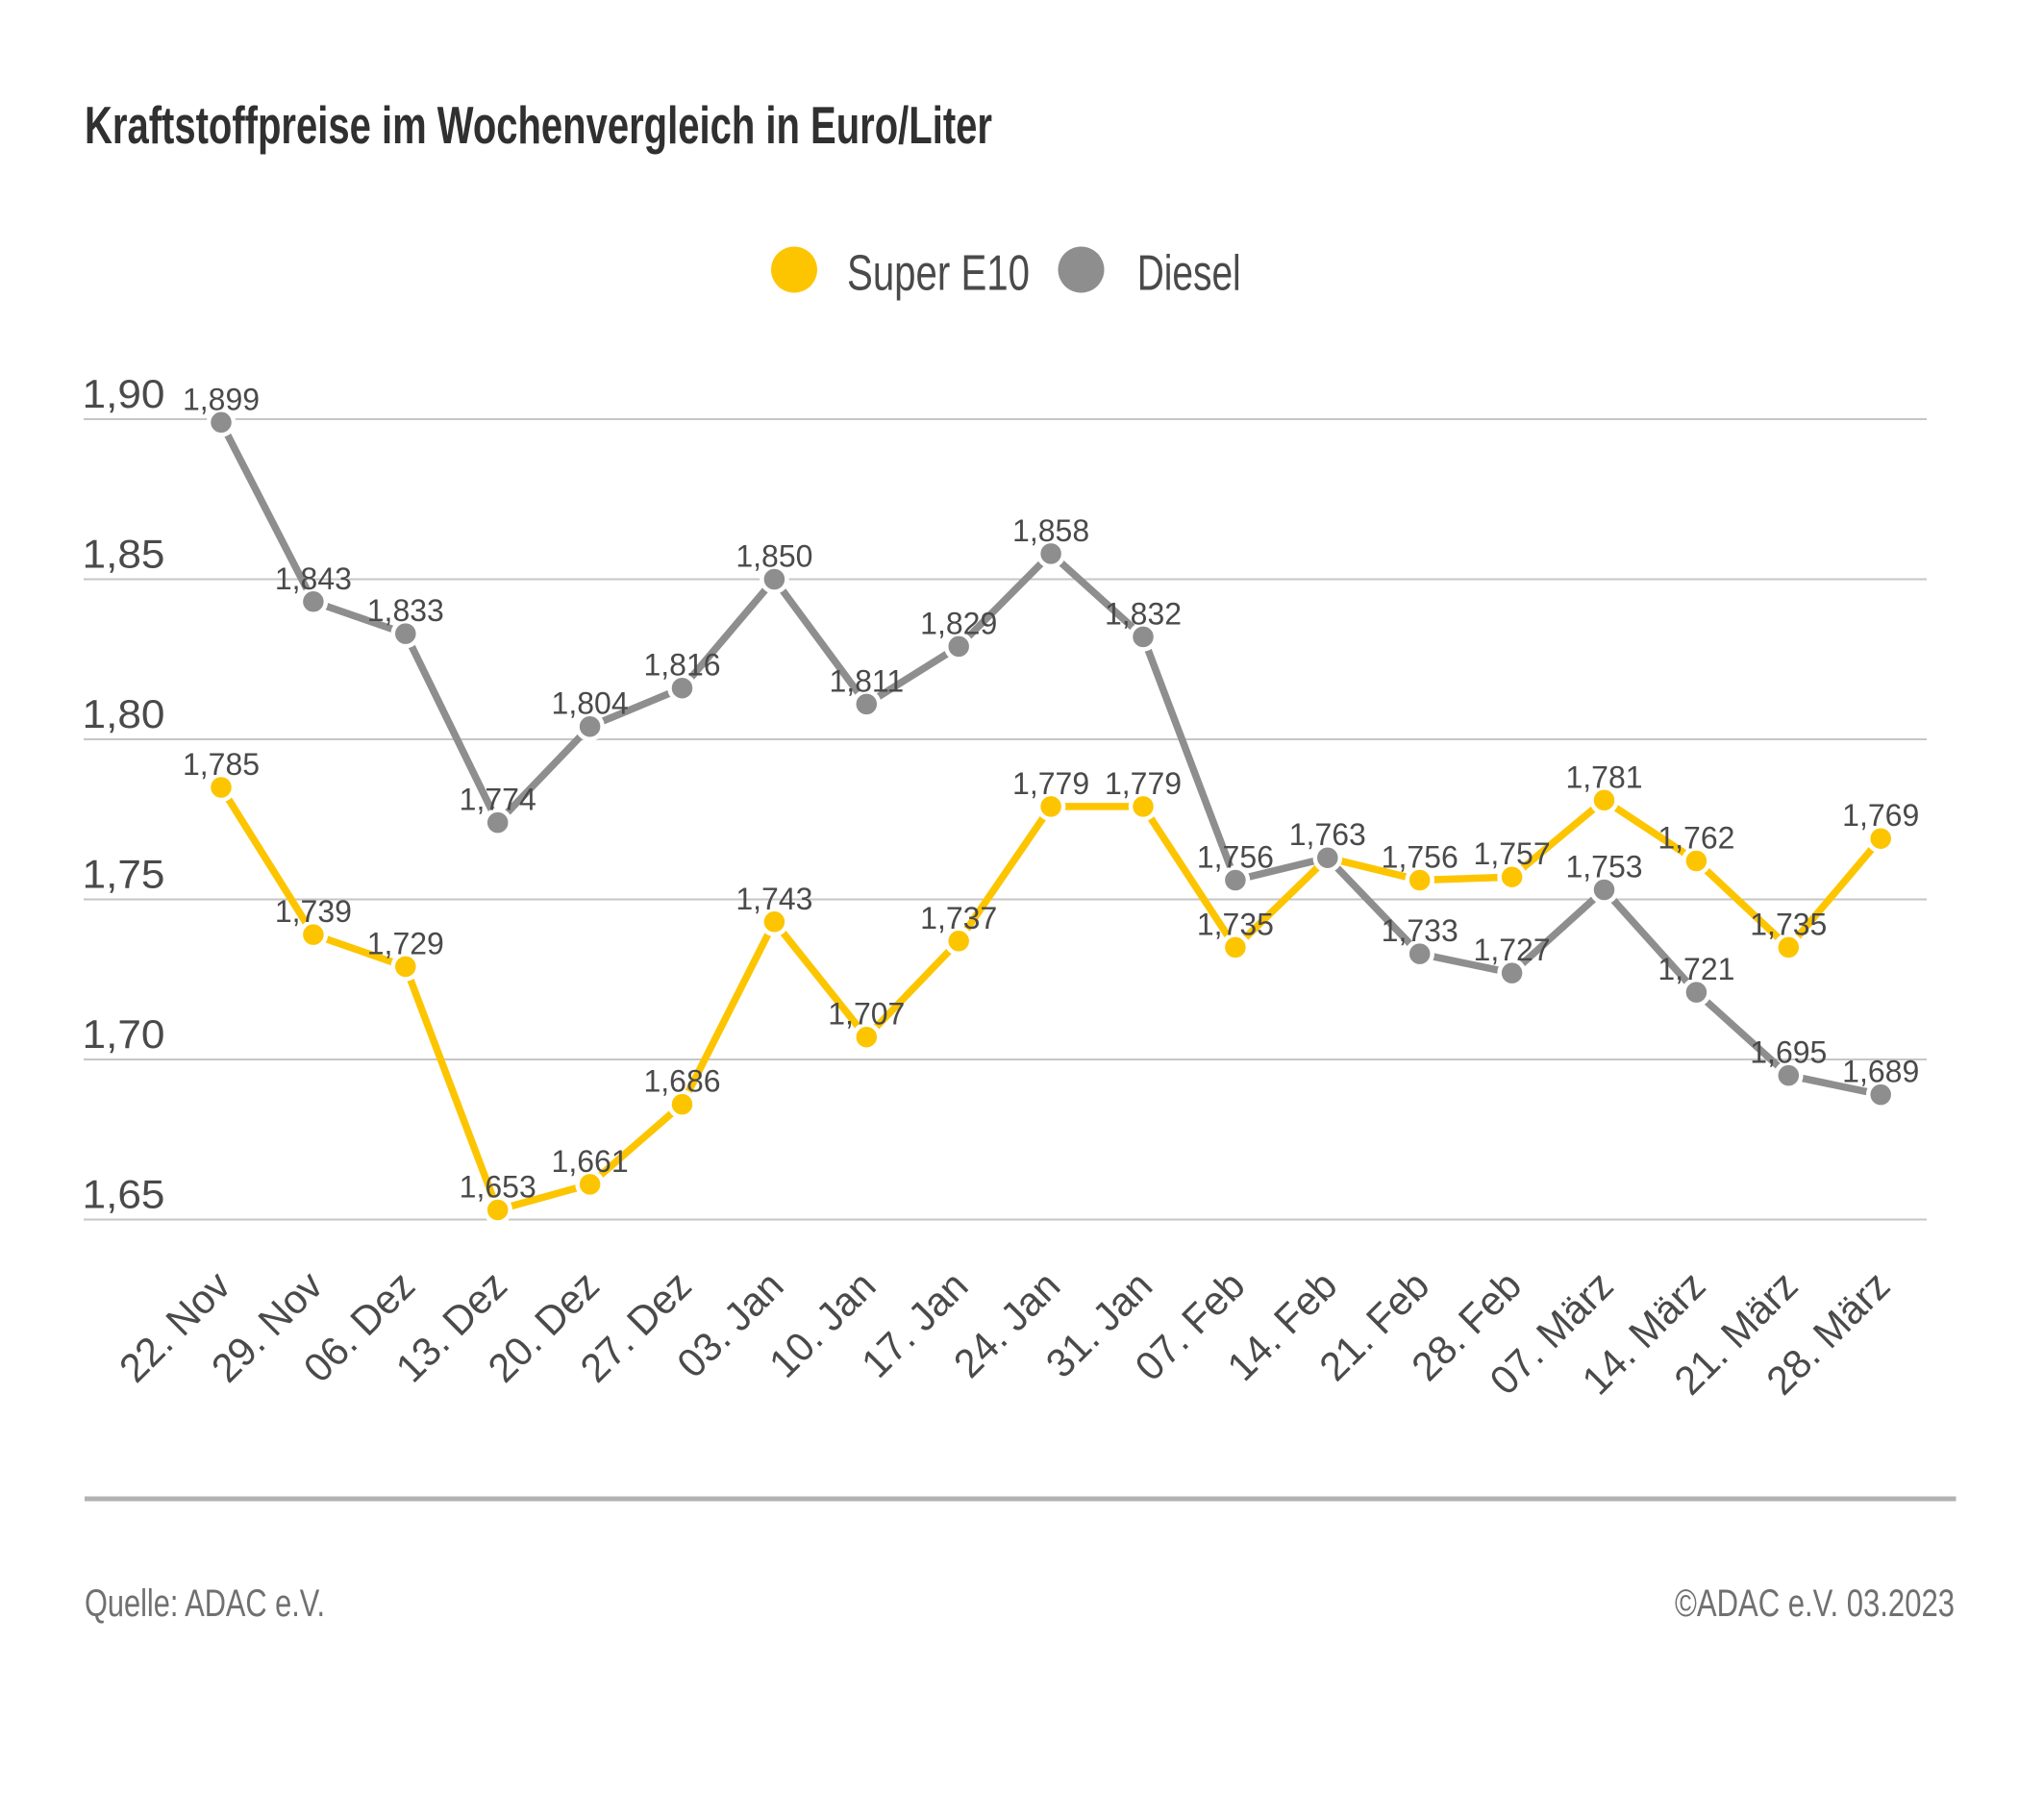  What do you see at coordinates (1603, 777) in the screenshot?
I see `svg-text: 1,781` at bounding box center [1603, 777].